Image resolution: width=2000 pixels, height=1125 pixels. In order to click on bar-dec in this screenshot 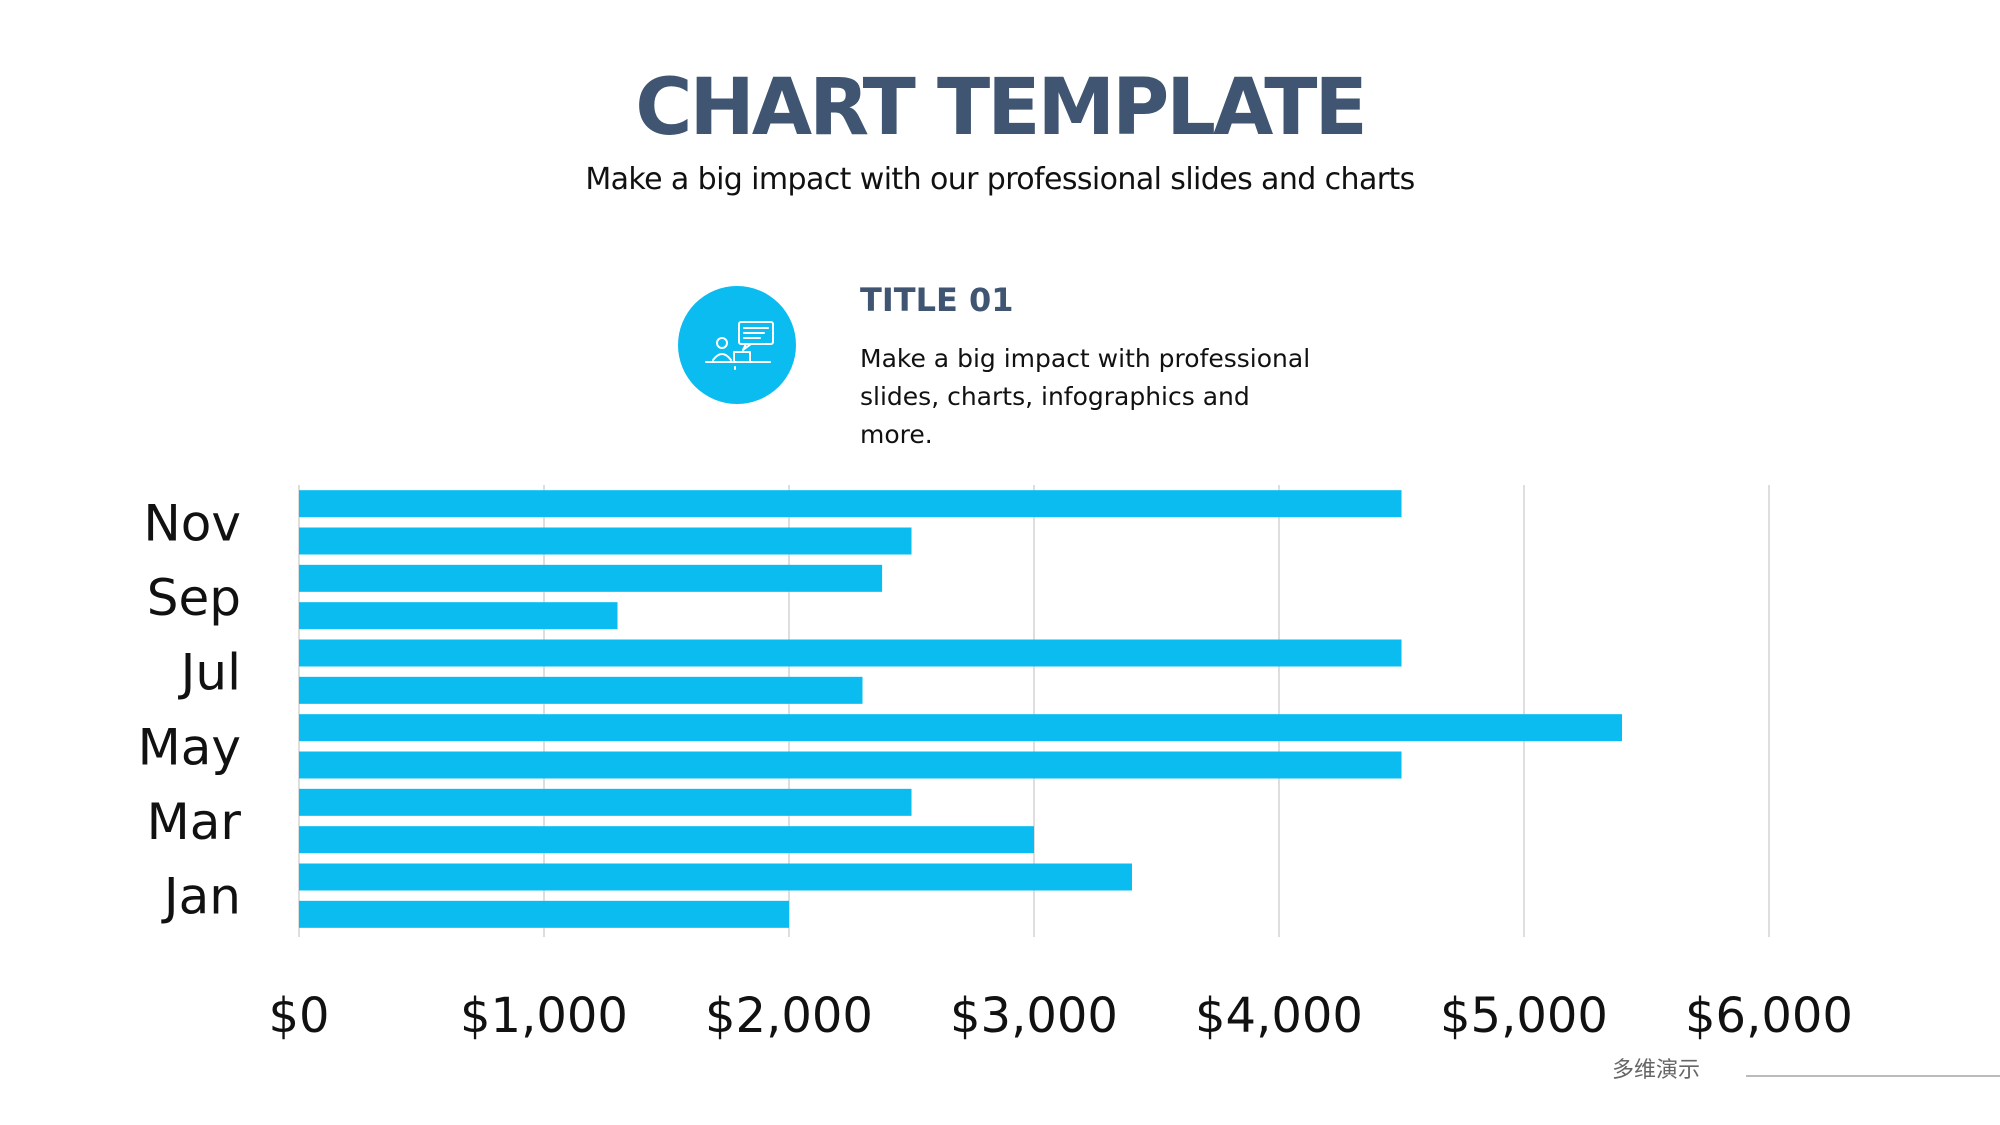, I will do `click(850, 504)`.